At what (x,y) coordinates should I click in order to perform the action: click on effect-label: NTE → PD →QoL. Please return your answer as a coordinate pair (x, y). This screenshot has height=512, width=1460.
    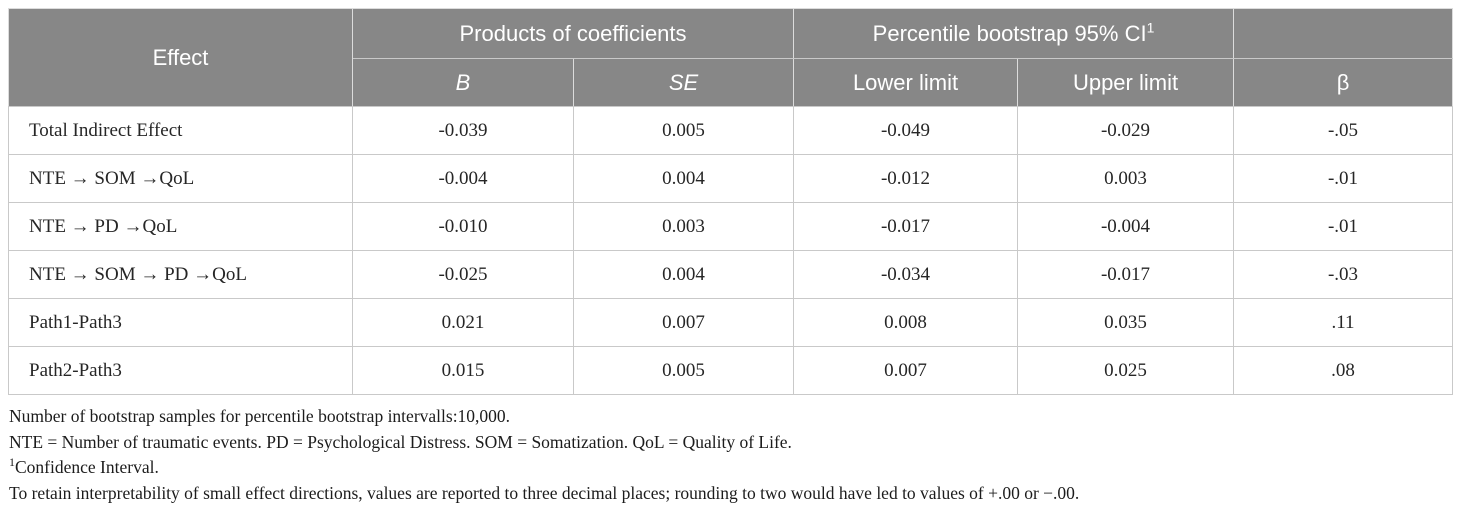
    Looking at the image, I should click on (180, 226).